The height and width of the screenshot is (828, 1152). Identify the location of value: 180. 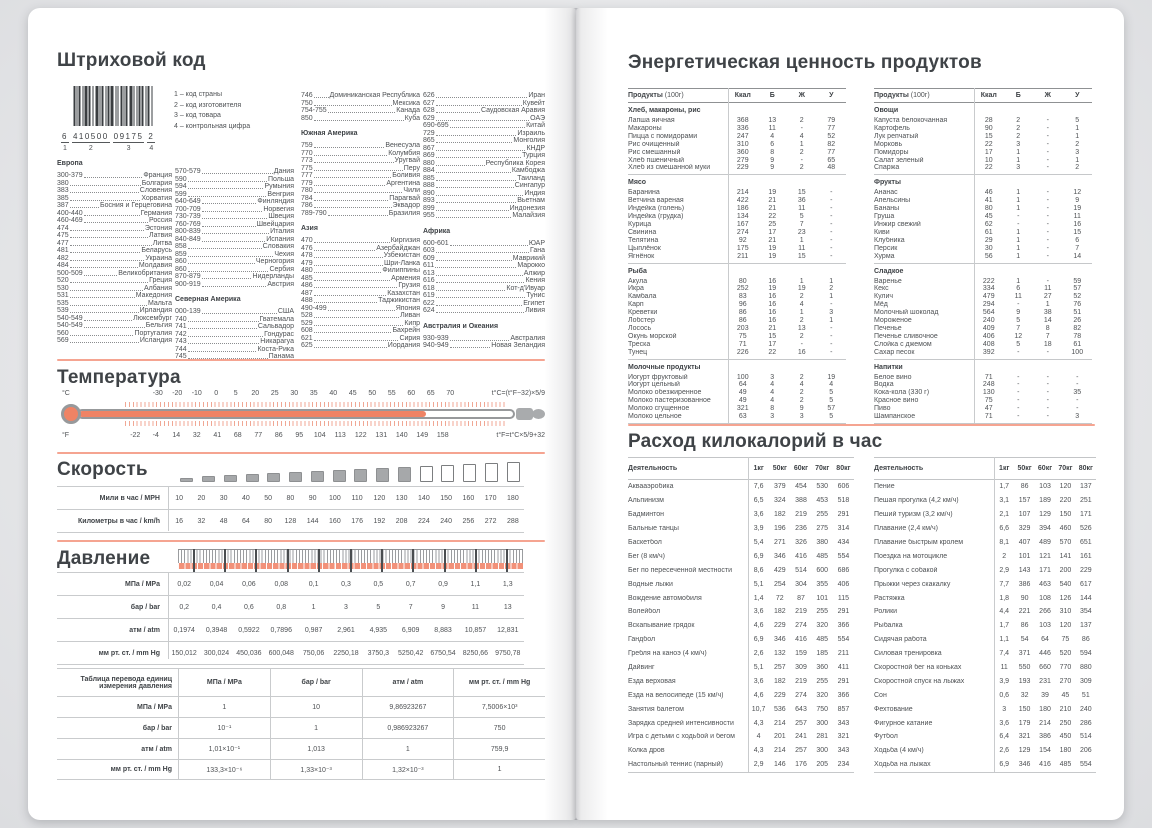
(1065, 751).